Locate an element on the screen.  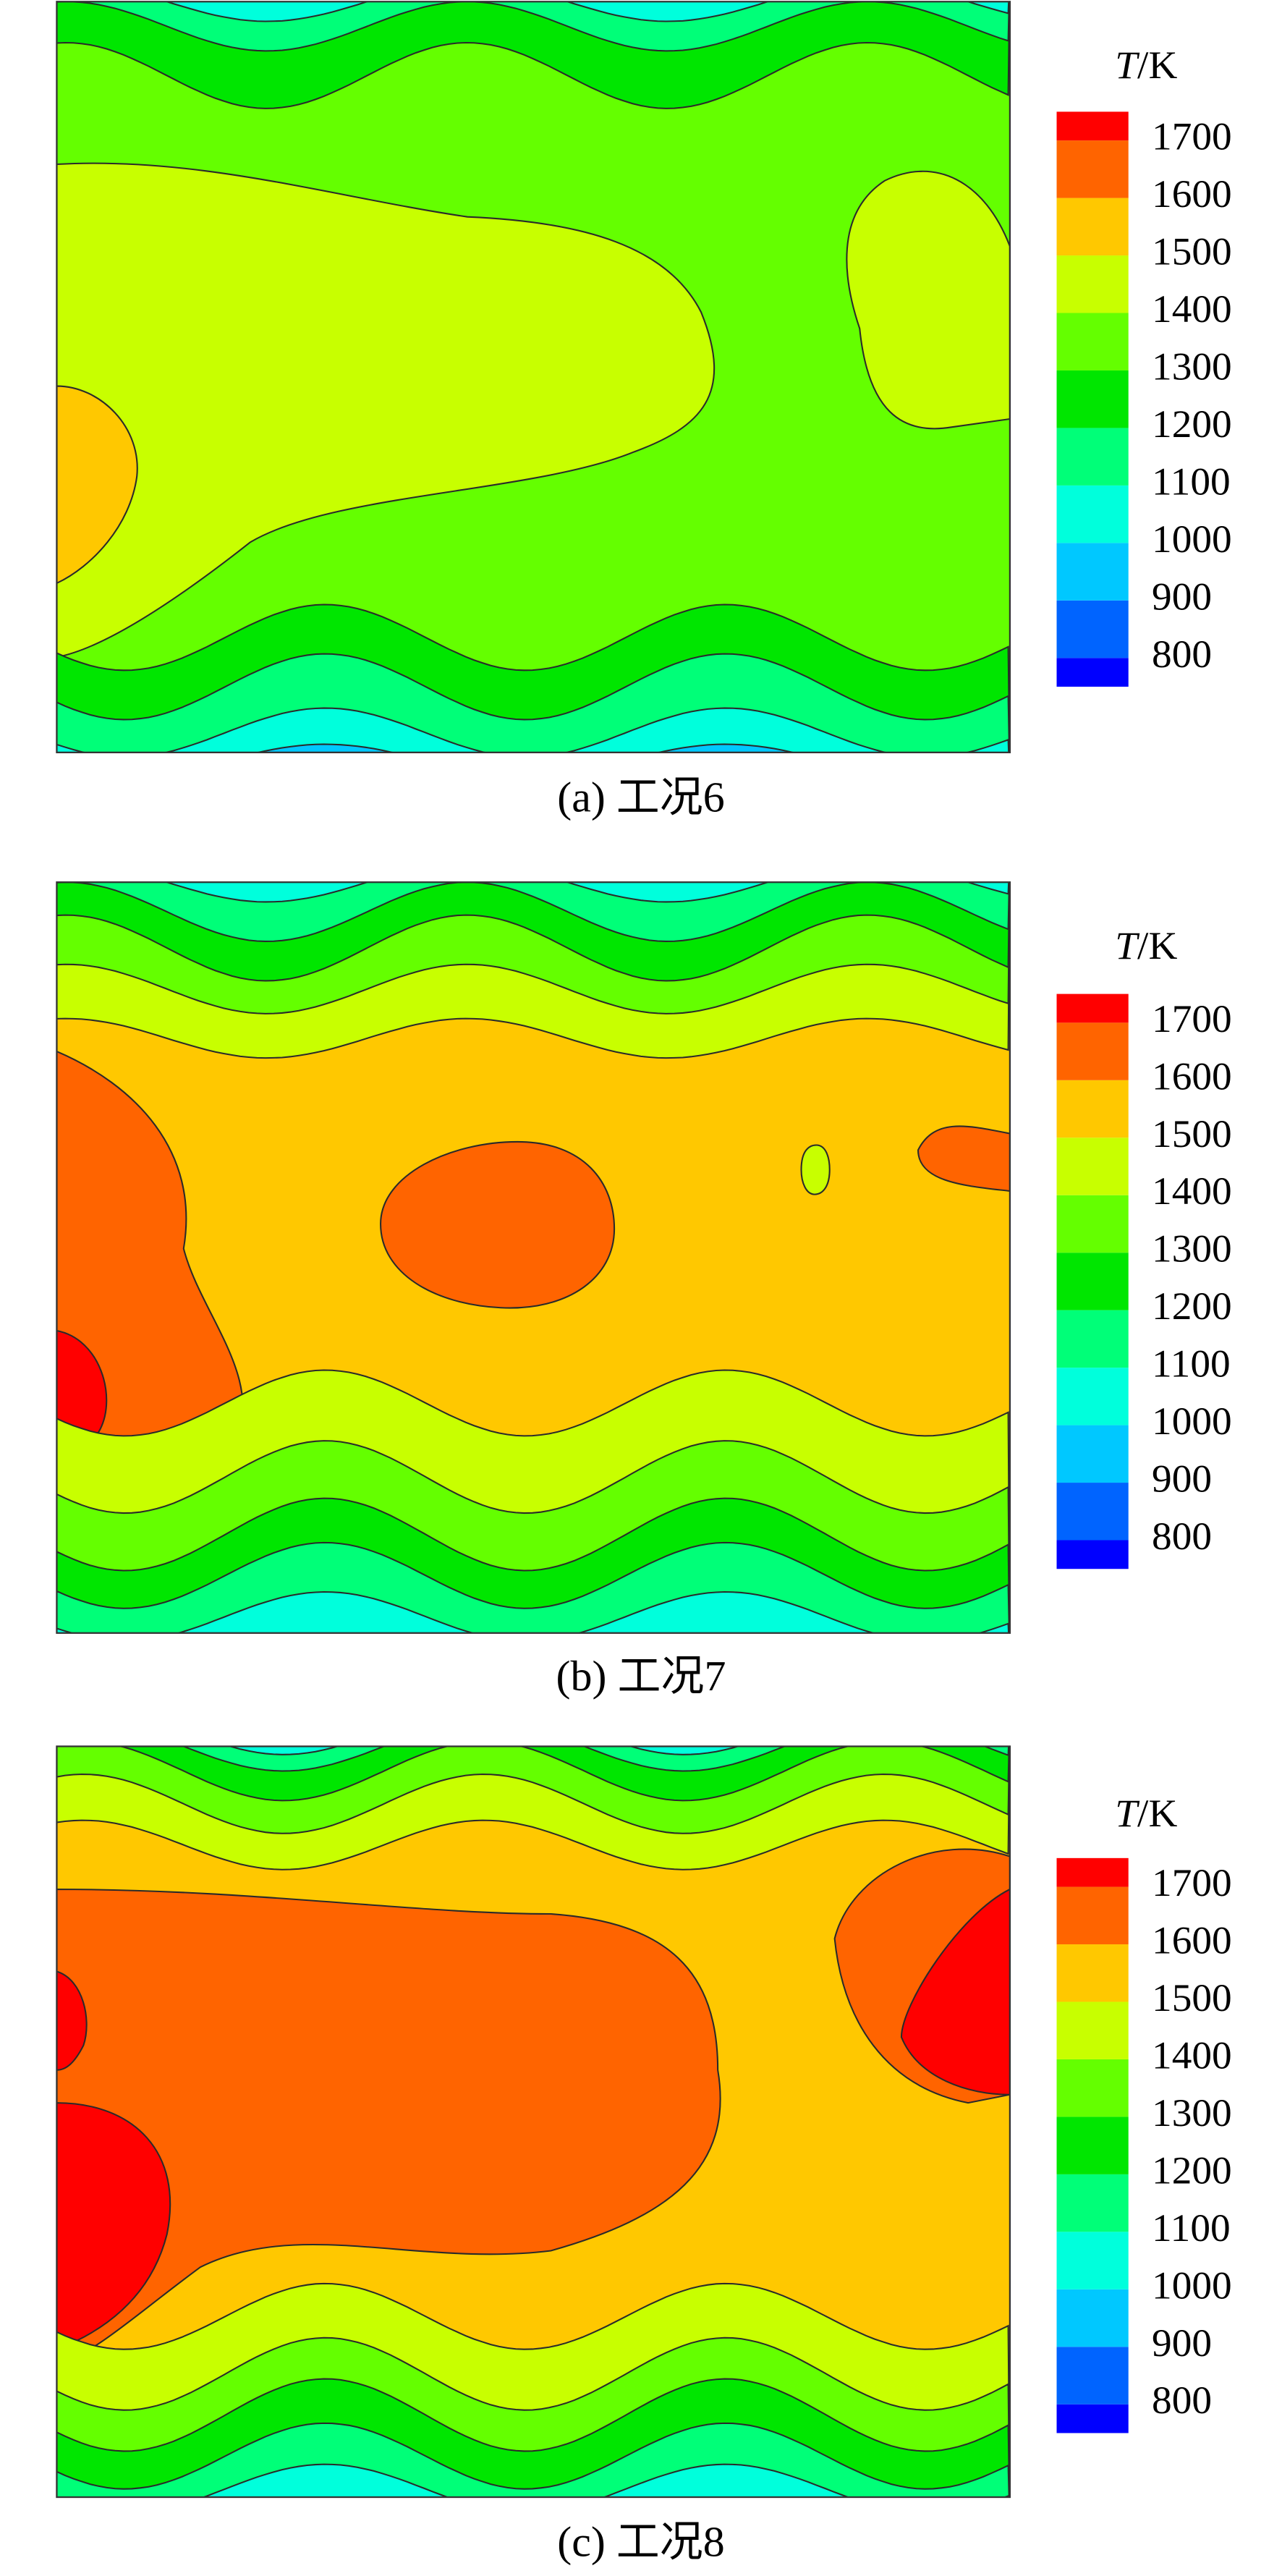
caption: (b) 工况7 is located at coordinates (641, 1676).